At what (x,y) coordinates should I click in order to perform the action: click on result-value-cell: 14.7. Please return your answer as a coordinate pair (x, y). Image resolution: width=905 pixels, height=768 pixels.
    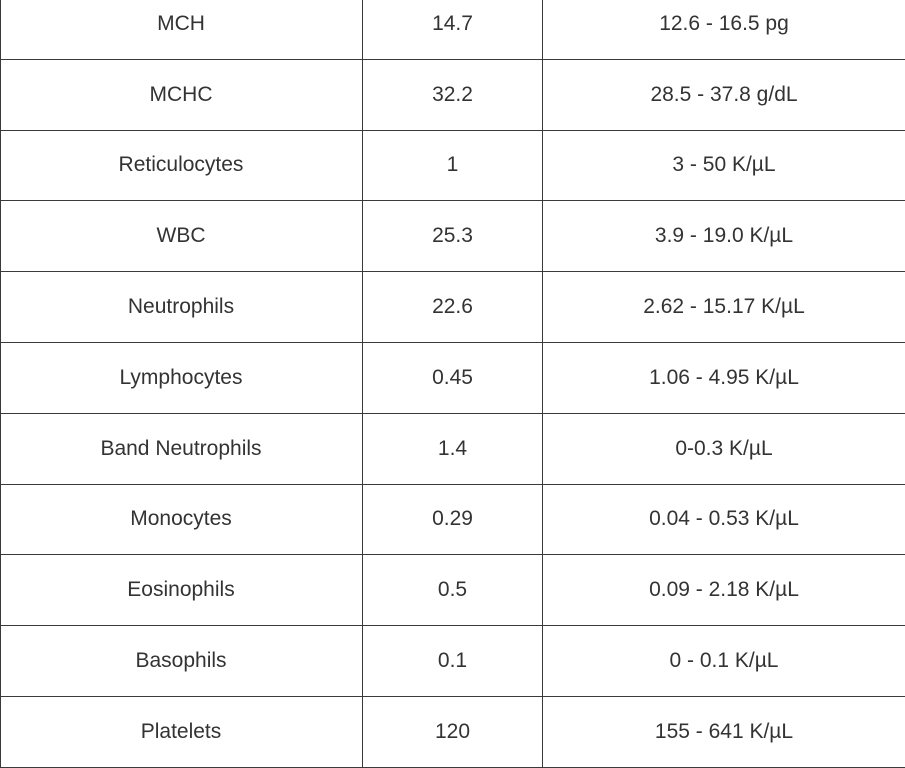
    Looking at the image, I should click on (453, 29).